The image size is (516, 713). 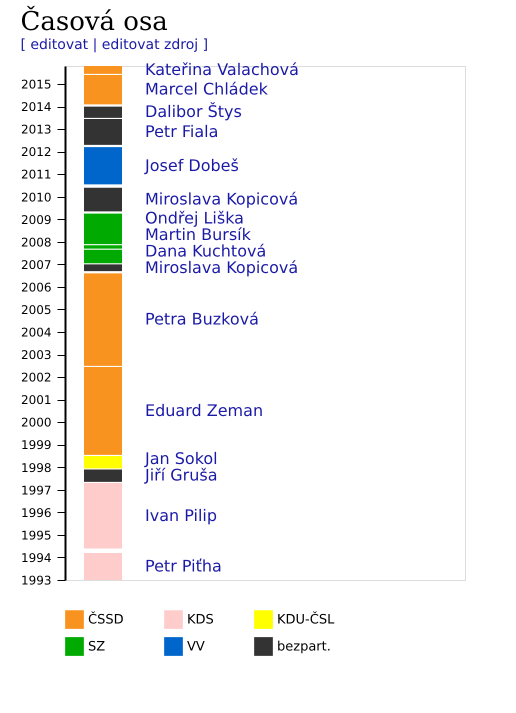 What do you see at coordinates (36, 355) in the screenshot?
I see `y-tick-label: 2003` at bounding box center [36, 355].